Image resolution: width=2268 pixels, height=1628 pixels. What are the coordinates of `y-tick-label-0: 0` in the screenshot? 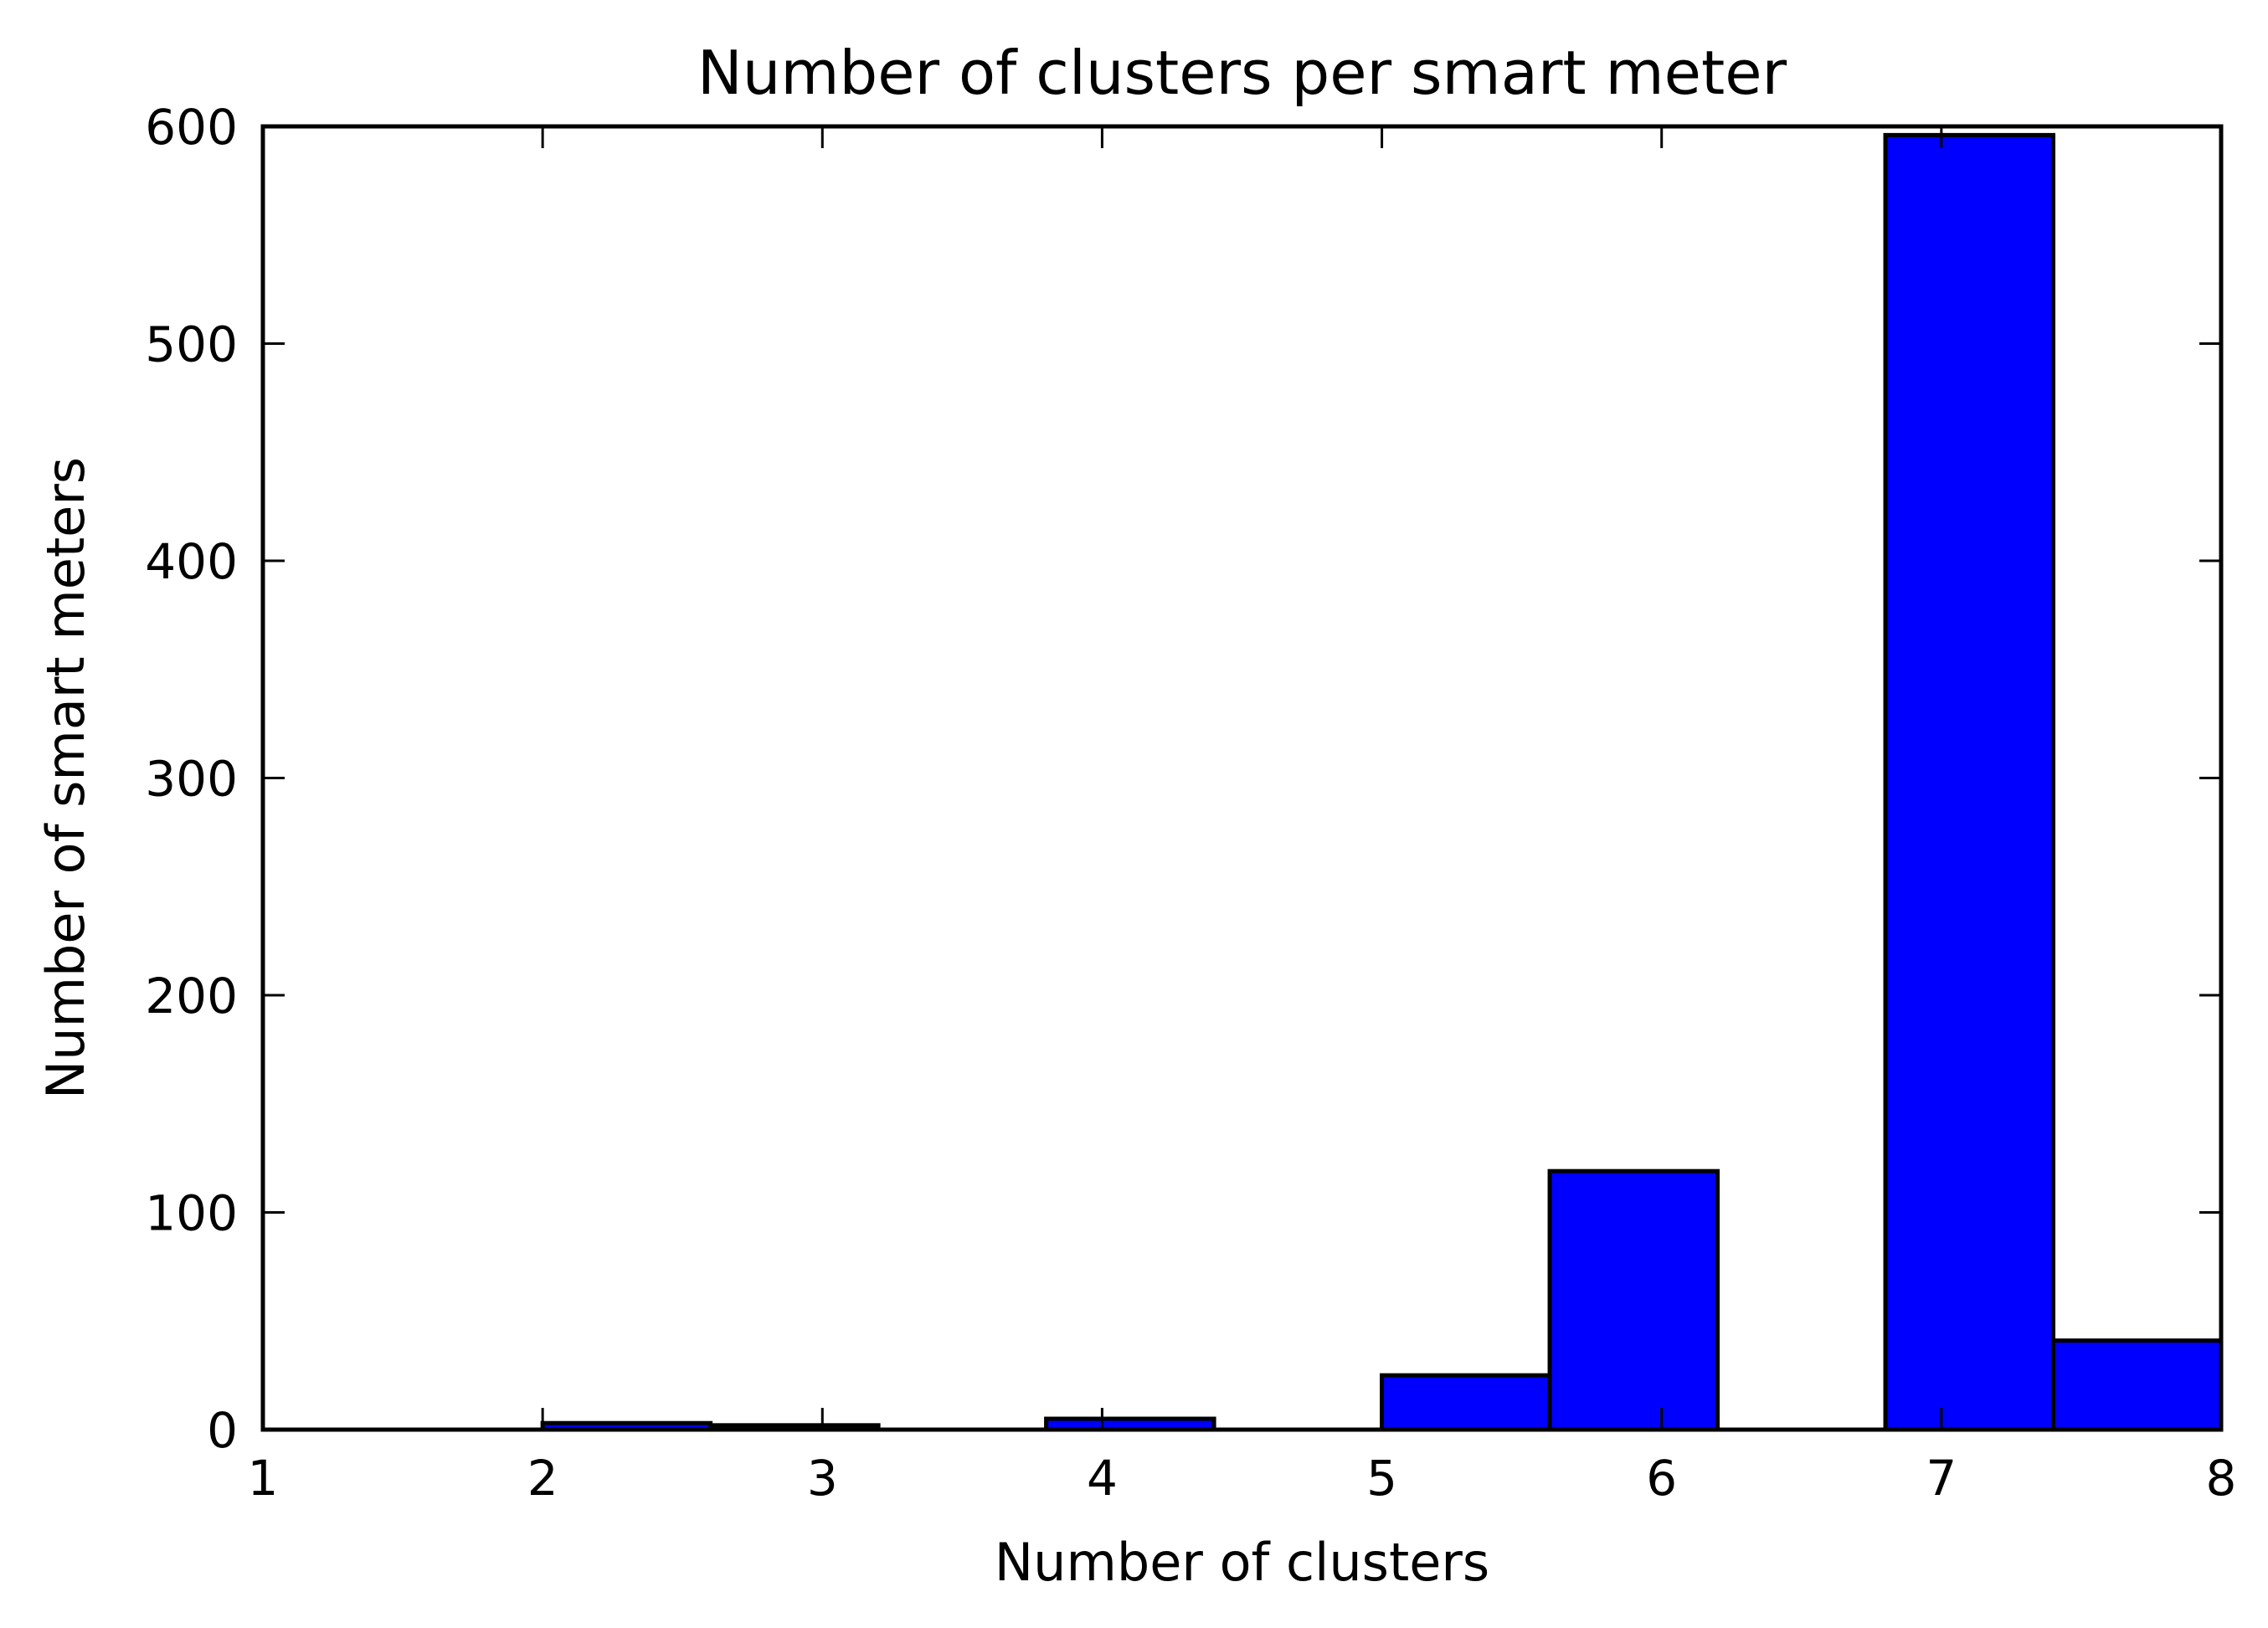 It's located at (222, 1430).